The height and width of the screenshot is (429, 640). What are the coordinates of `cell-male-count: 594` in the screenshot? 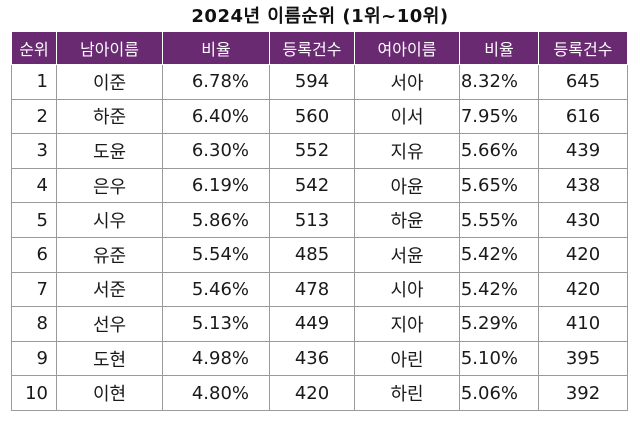 It's located at (312, 82).